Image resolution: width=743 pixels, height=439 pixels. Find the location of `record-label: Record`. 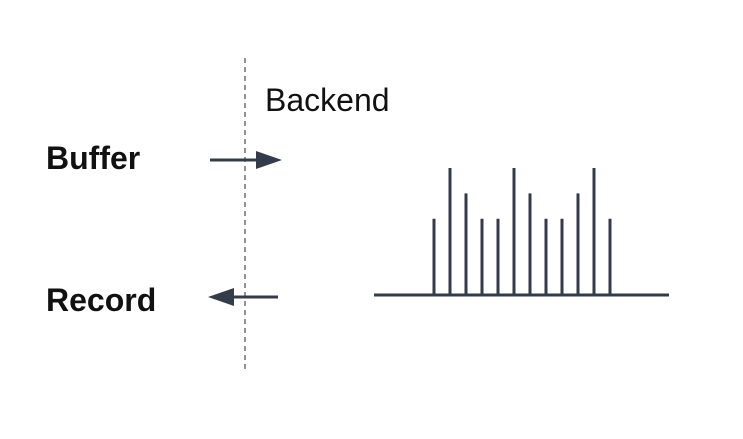

record-label: Record is located at coordinates (101, 300).